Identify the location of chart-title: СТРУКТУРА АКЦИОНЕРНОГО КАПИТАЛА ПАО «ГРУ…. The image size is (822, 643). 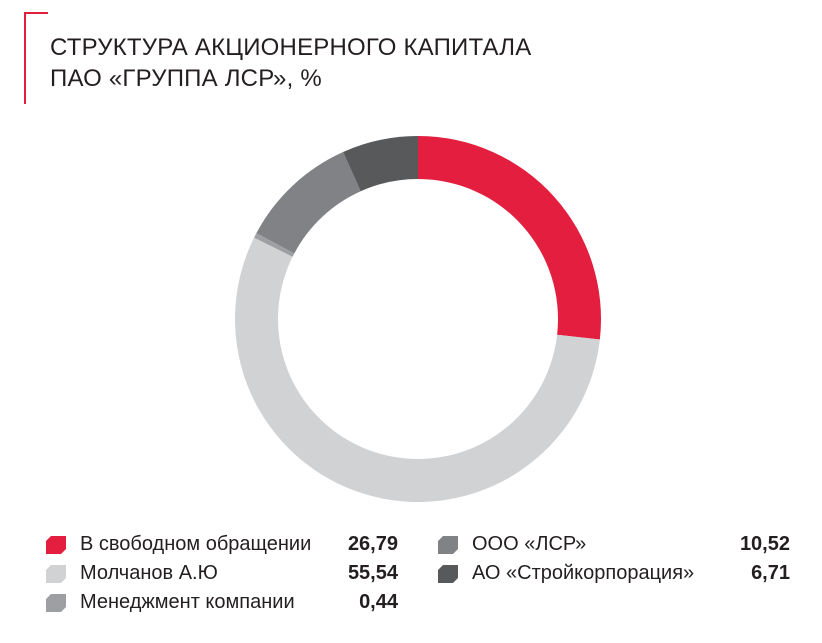
(350, 63).